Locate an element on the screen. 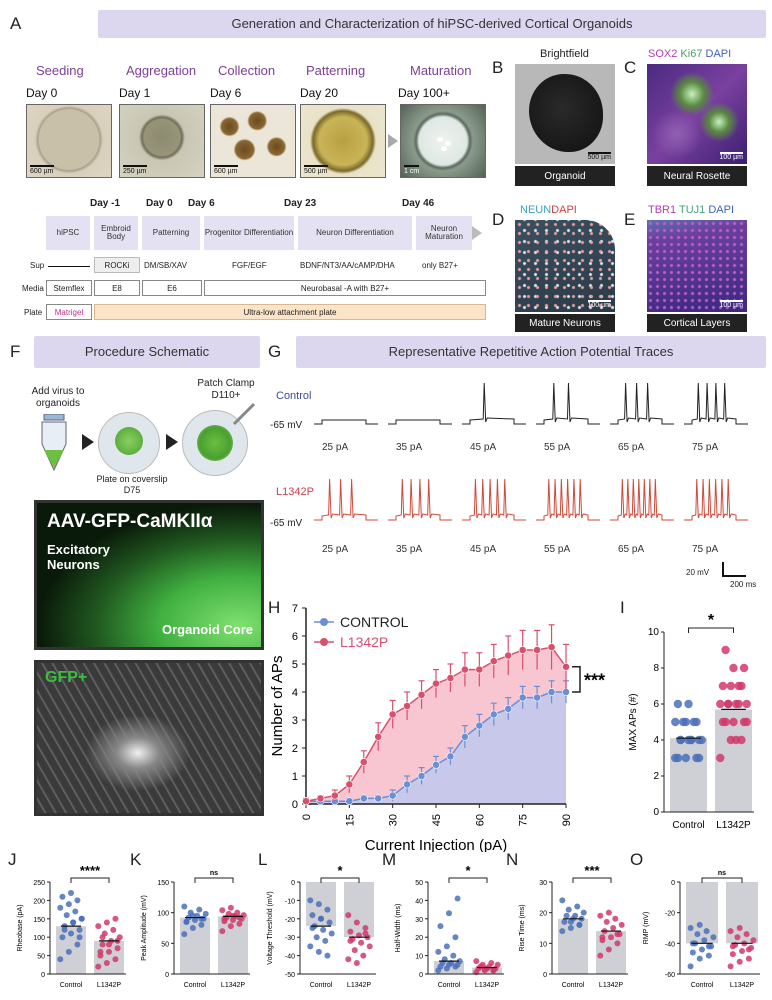 The width and height of the screenshot is (772, 1000). organoid-dot is located at coordinates (440, 139).